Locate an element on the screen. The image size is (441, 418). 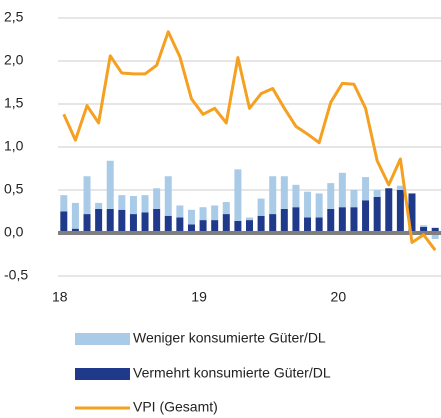
legend-label: Vermehrt konsumierte Güter/DL is located at coordinates (232, 373).